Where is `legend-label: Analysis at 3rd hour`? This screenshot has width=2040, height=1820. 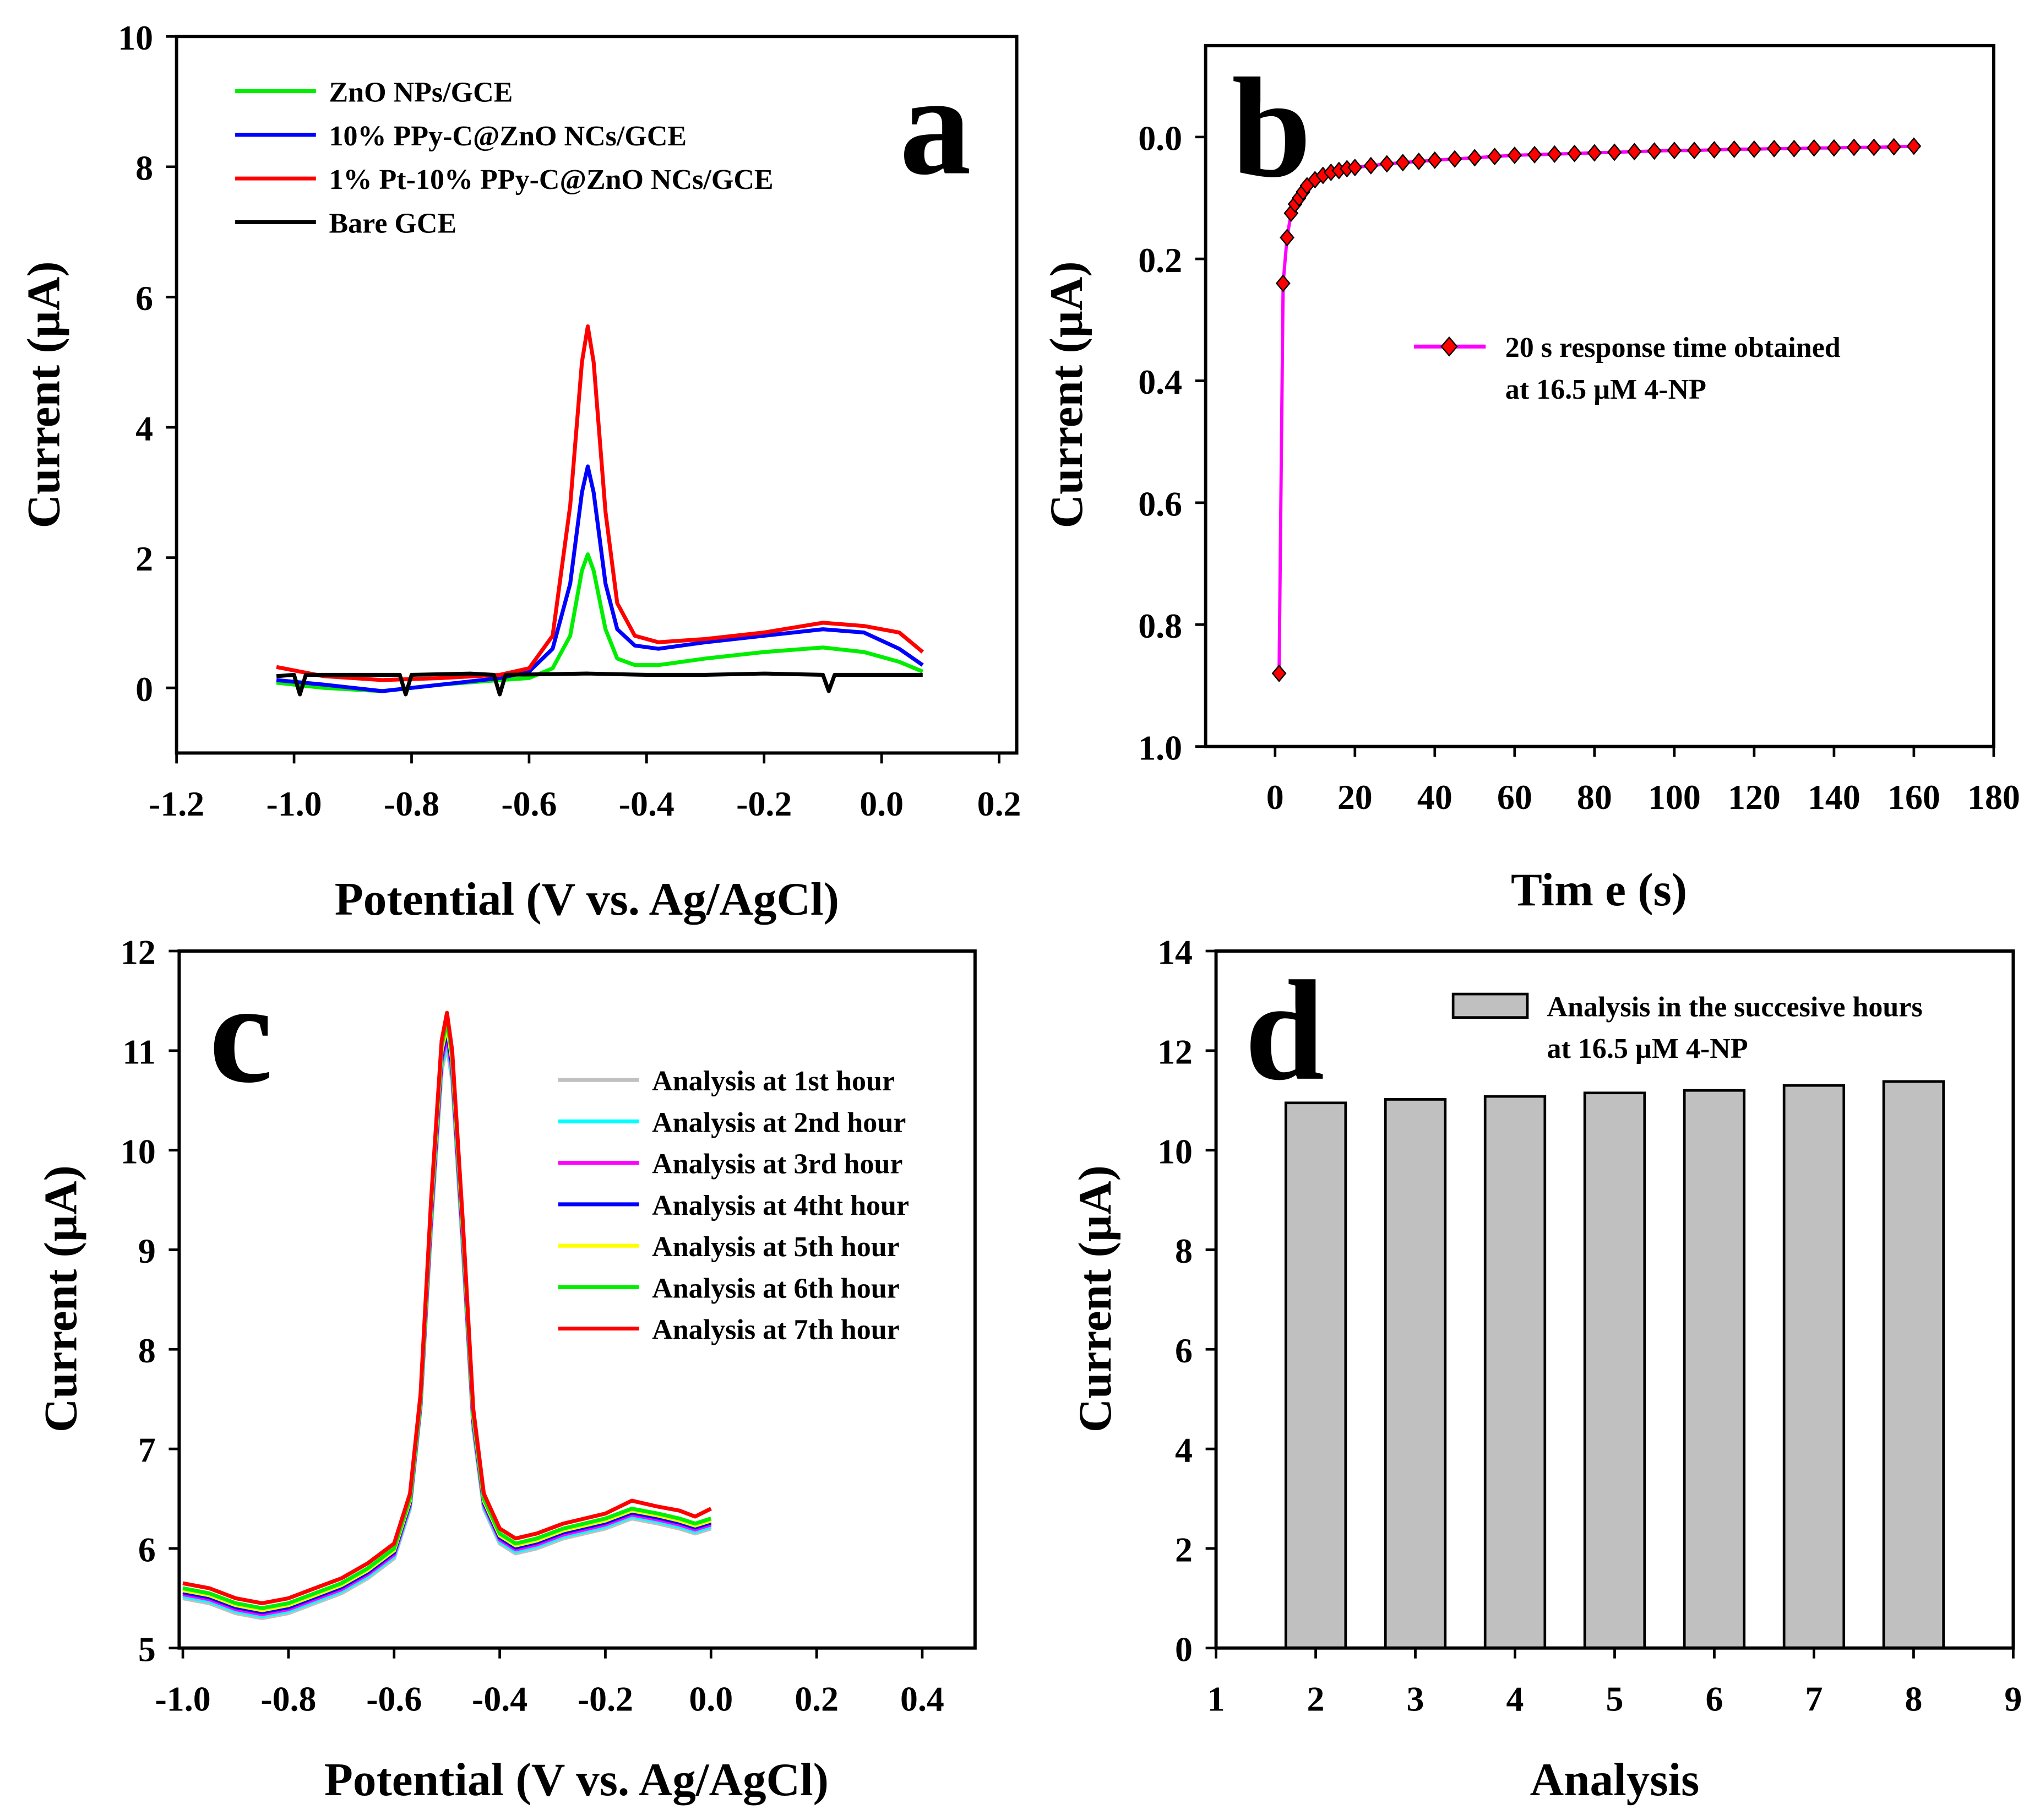 legend-label: Analysis at 3rd hour is located at coordinates (777, 1165).